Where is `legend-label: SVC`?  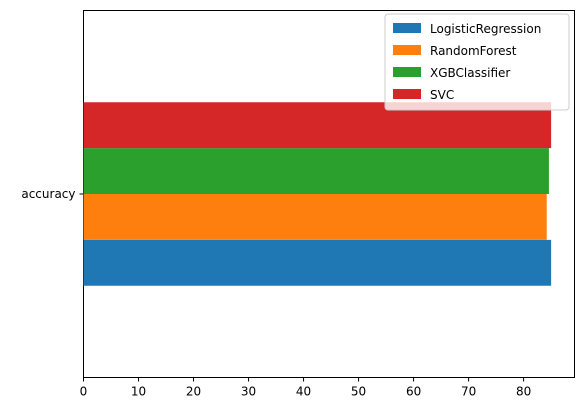 legend-label: SVC is located at coordinates (442, 95).